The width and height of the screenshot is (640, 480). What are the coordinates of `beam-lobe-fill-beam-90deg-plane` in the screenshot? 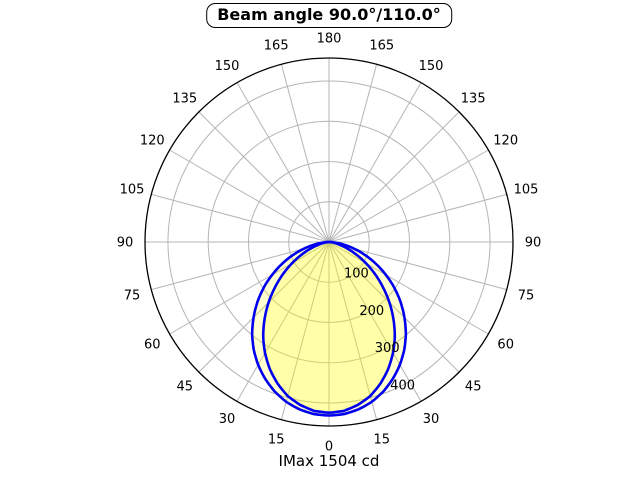 It's located at (329, 327).